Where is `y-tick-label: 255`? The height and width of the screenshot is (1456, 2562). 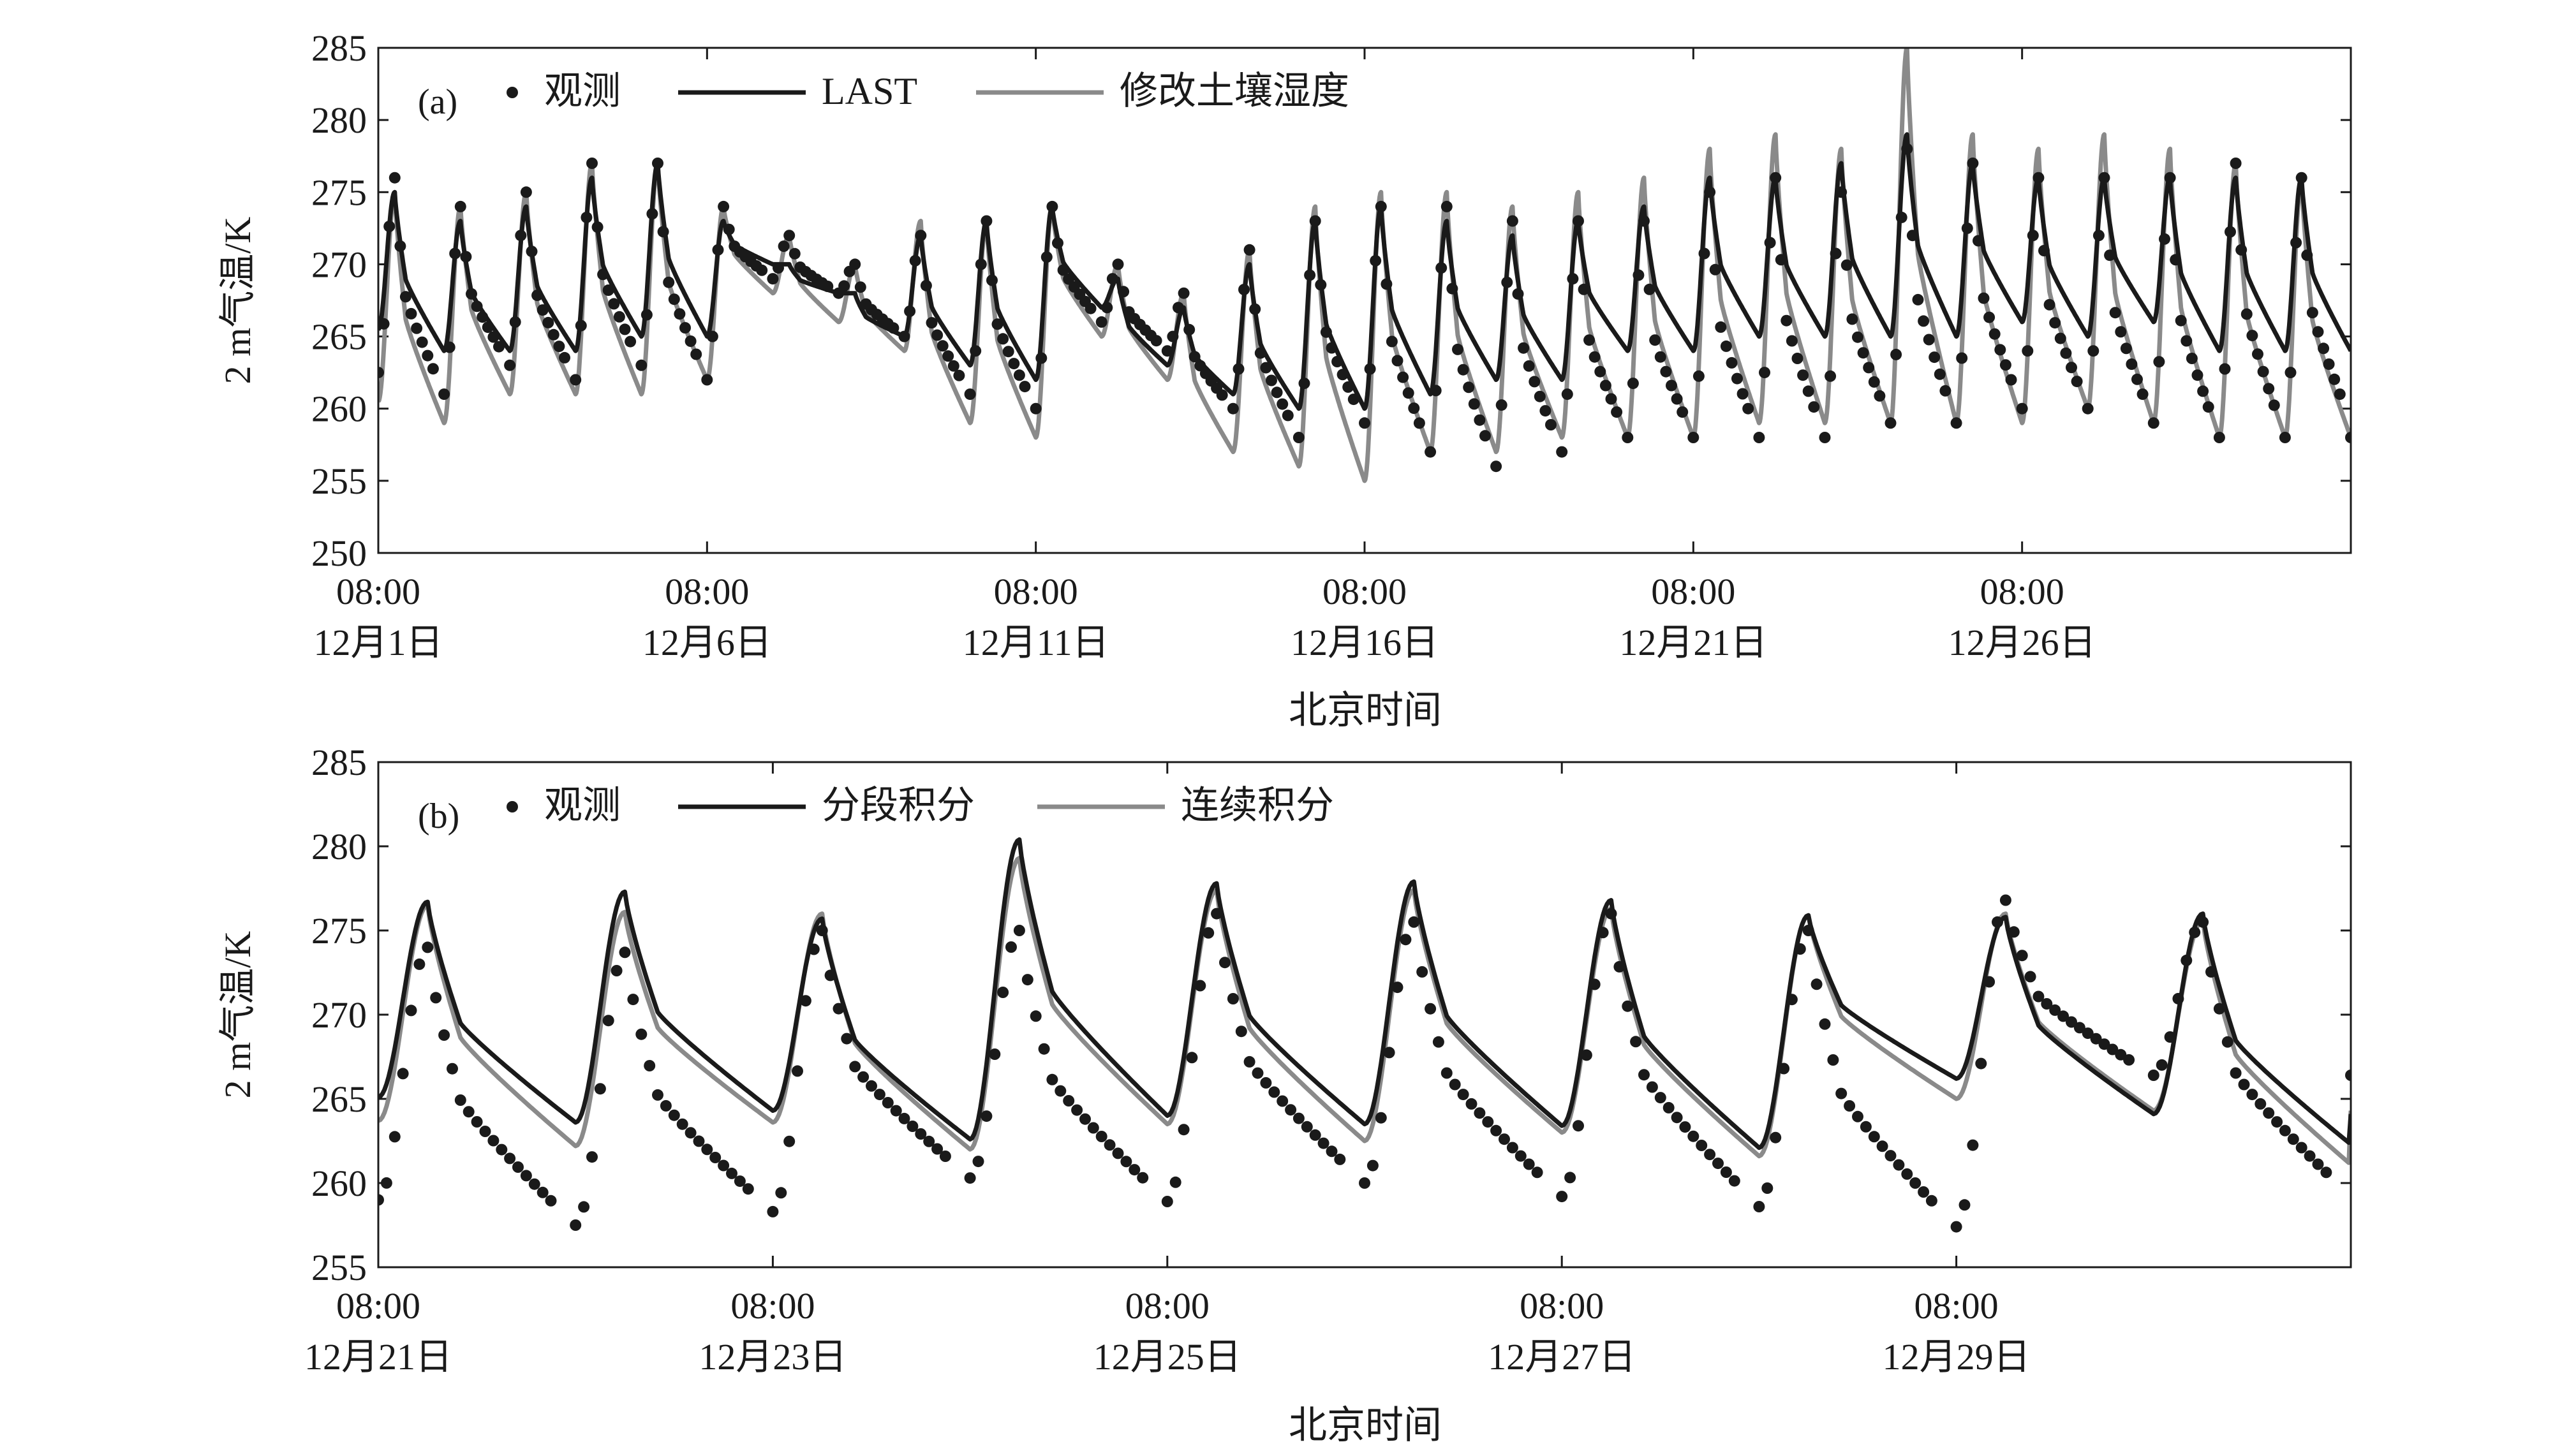 y-tick-label: 255 is located at coordinates (339, 1267).